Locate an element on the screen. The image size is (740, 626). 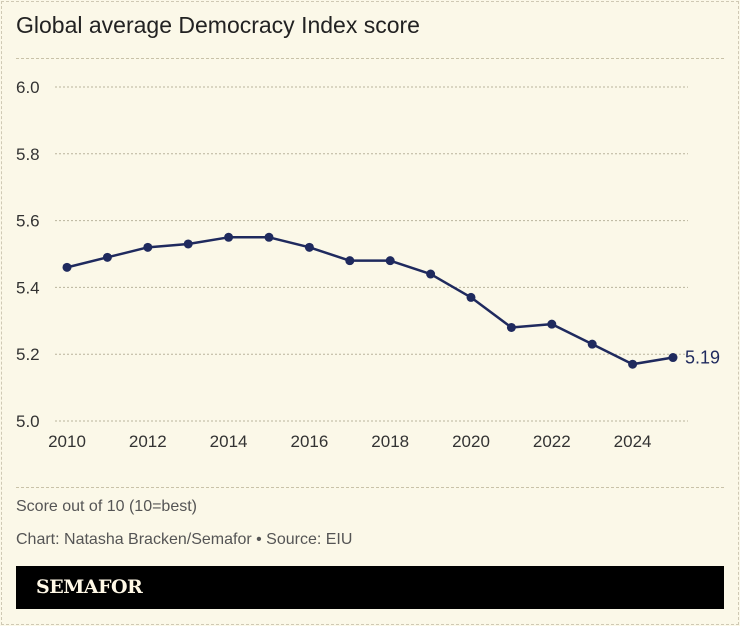
y-tick-label: 6.0 is located at coordinates (28, 87).